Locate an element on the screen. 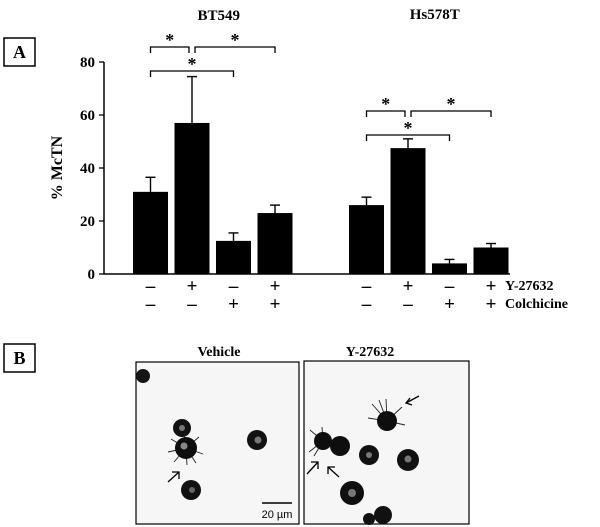  panel-a-box is located at coordinates (19, 52).